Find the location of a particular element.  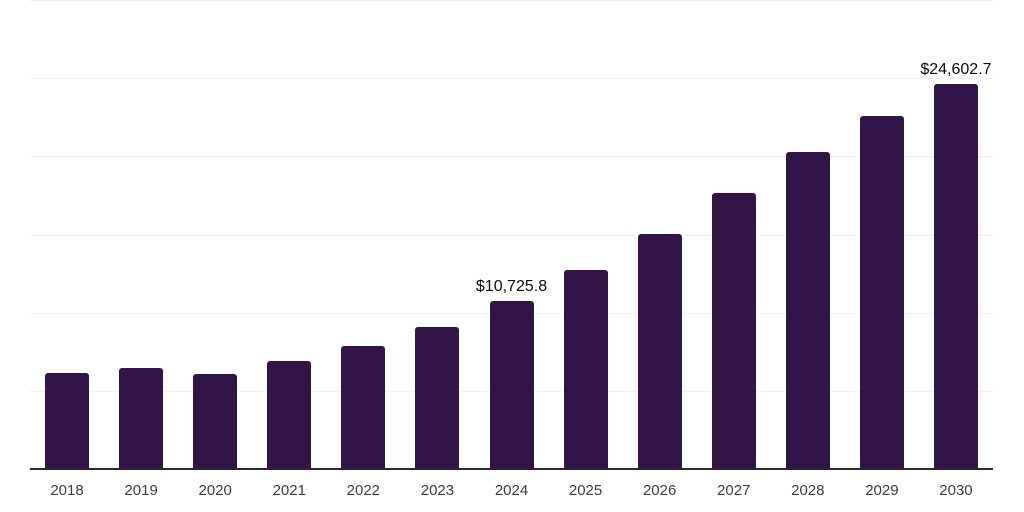

x-axis-label-2027: 2027 is located at coordinates (734, 490).